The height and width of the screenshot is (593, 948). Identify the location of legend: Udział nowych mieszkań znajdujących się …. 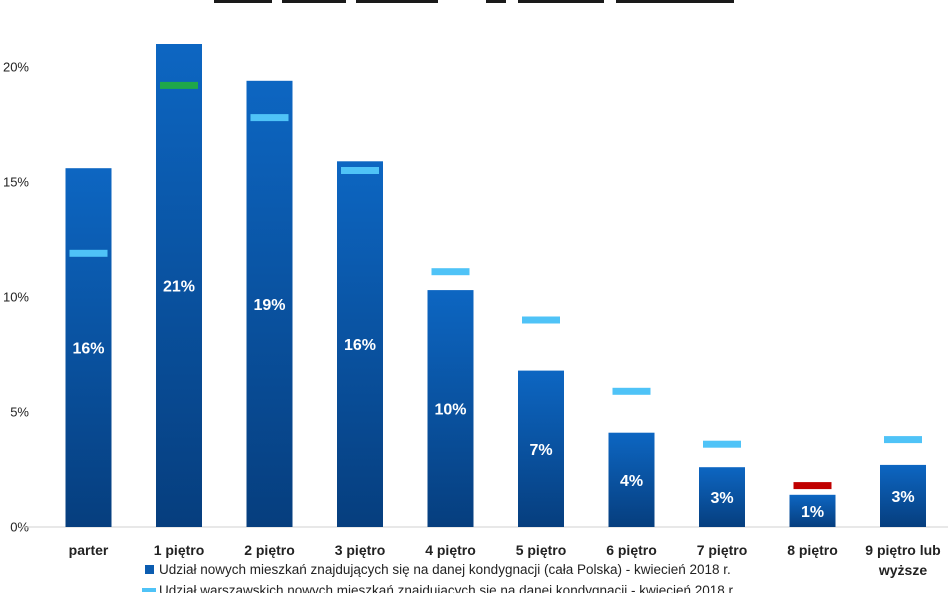
(439, 577).